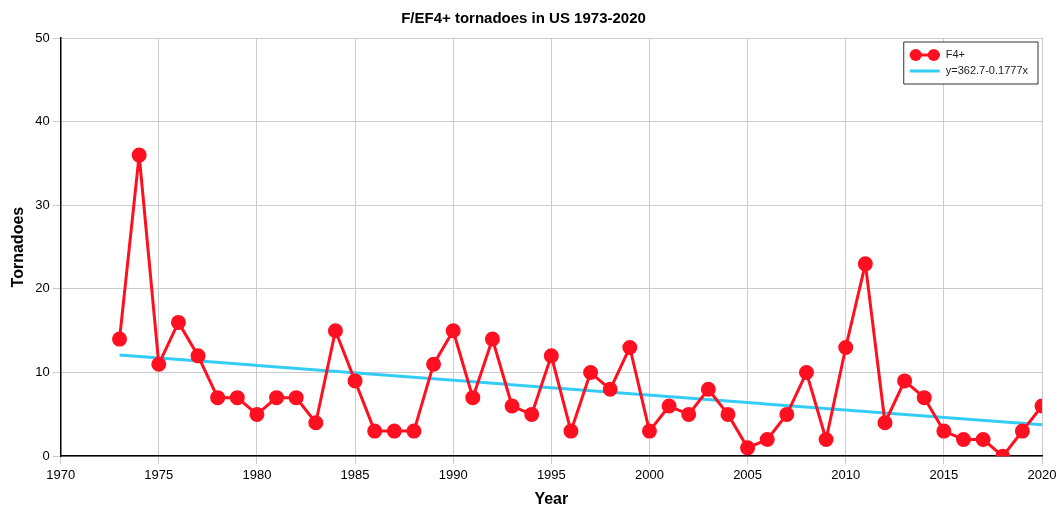 This screenshot has width=1062, height=513. Describe the element at coordinates (42, 288) in the screenshot. I see `y-tick-label: 20` at that location.